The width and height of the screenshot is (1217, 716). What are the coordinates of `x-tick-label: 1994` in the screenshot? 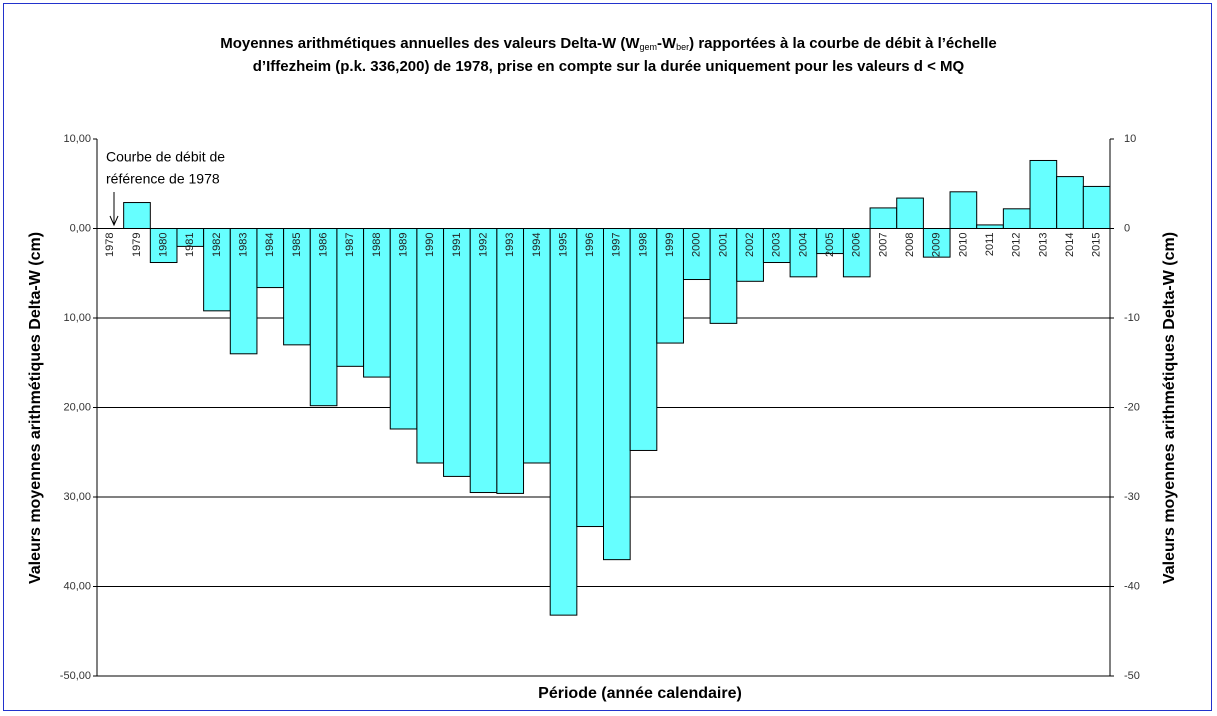 It's located at (537, 245).